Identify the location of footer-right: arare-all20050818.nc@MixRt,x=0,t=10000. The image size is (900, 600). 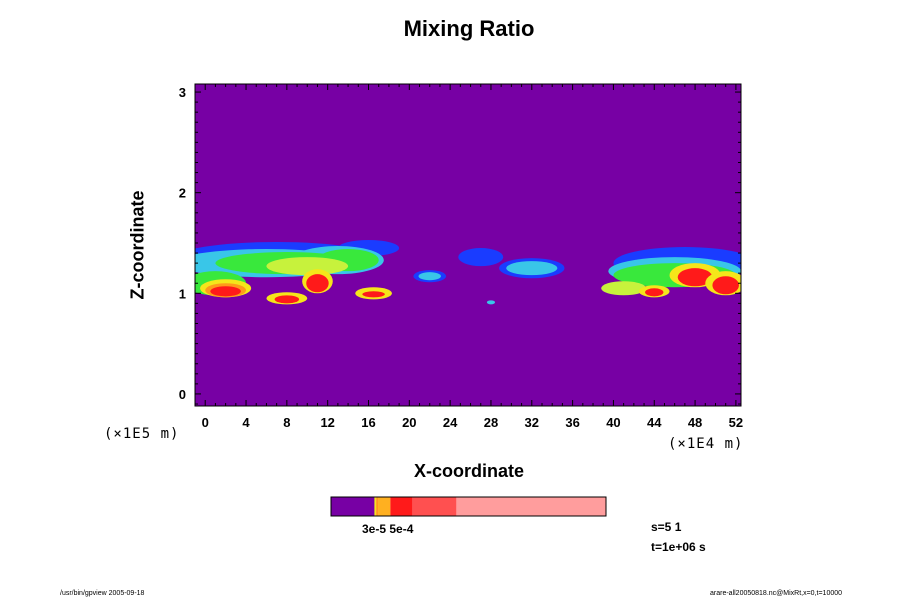
(776, 593).